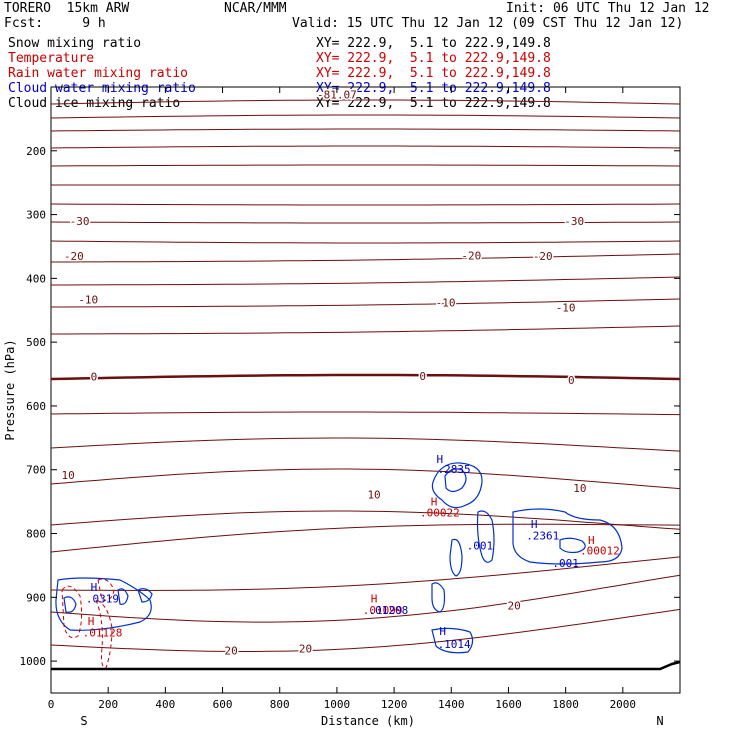 The image size is (740, 740). What do you see at coordinates (36, 597) in the screenshot?
I see `y-tick-label: 900` at bounding box center [36, 597].